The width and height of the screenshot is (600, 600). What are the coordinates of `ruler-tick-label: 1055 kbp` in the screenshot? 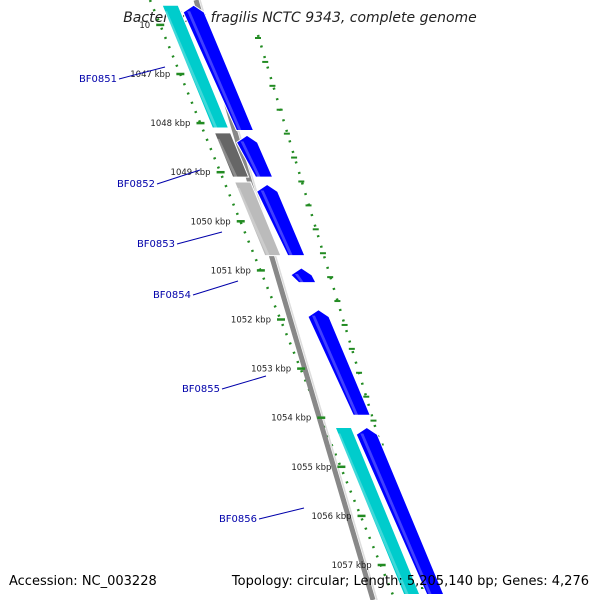 It's located at (311, 468).